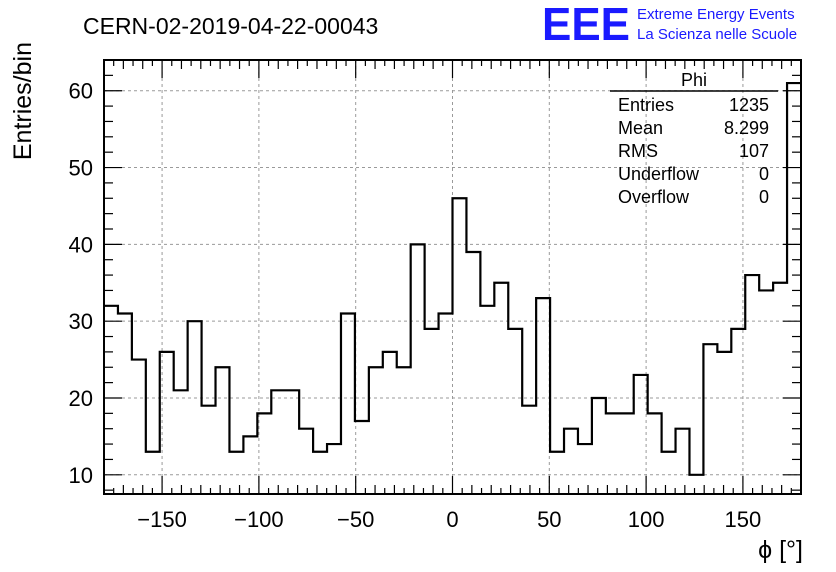  Describe the element at coordinates (694, 80) in the screenshot. I see `stats-title: Phi` at that location.